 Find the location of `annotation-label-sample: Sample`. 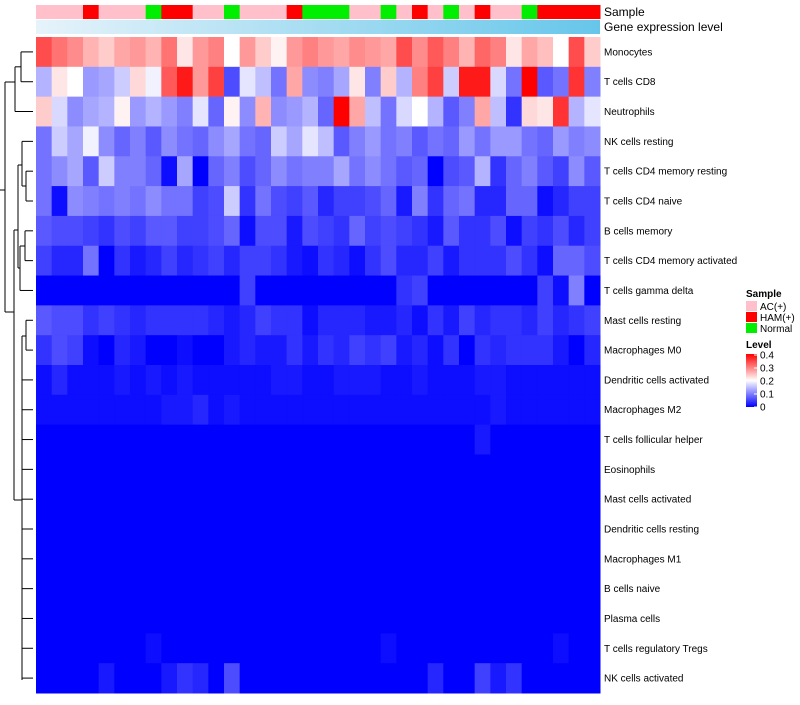

annotation-label-sample: Sample is located at coordinates (624, 12).